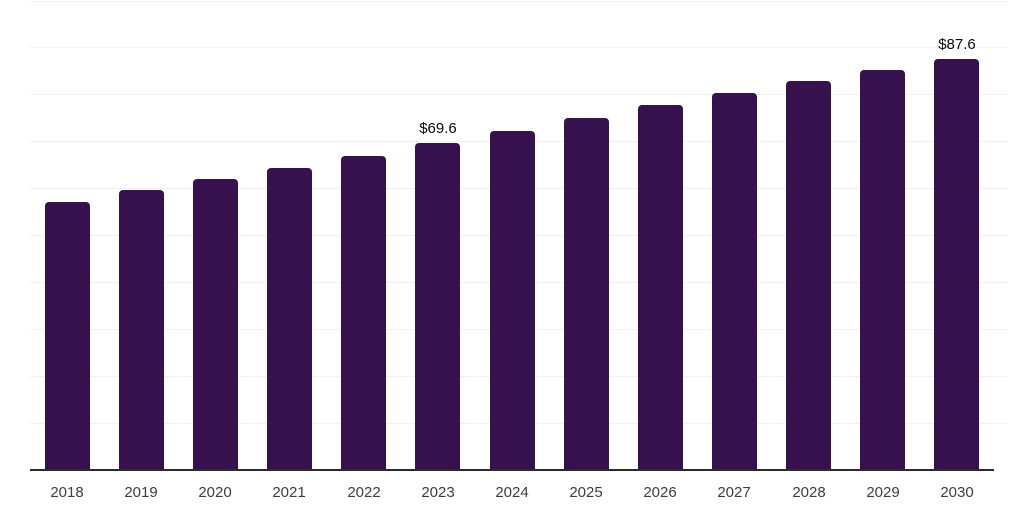 This screenshot has height=512, width=1024. What do you see at coordinates (512, 300) in the screenshot?
I see `bar-2024` at bounding box center [512, 300].